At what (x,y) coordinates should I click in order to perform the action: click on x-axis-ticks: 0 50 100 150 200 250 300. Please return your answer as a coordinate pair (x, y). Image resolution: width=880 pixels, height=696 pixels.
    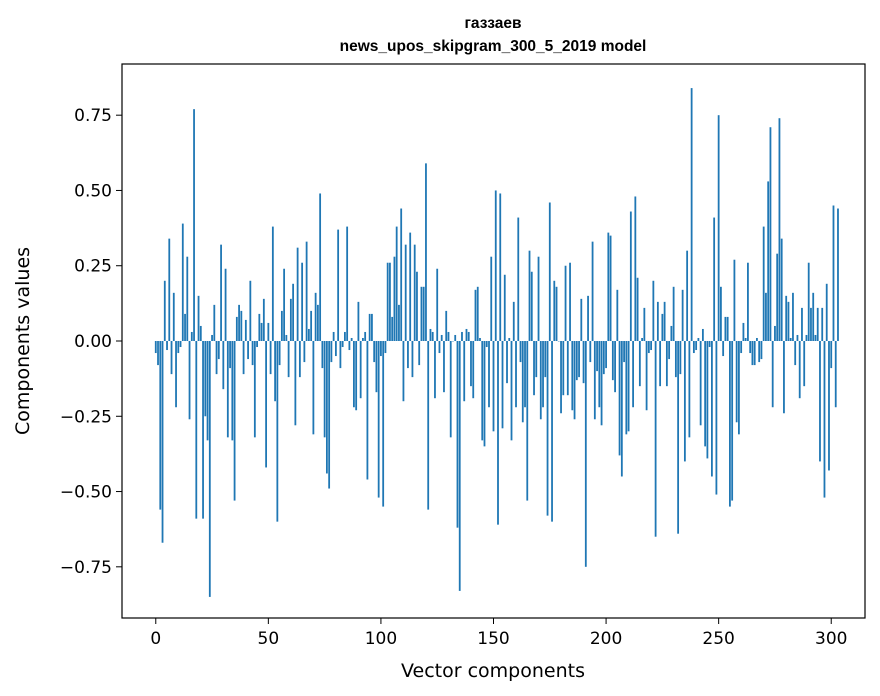
    Looking at the image, I should click on (498, 633).